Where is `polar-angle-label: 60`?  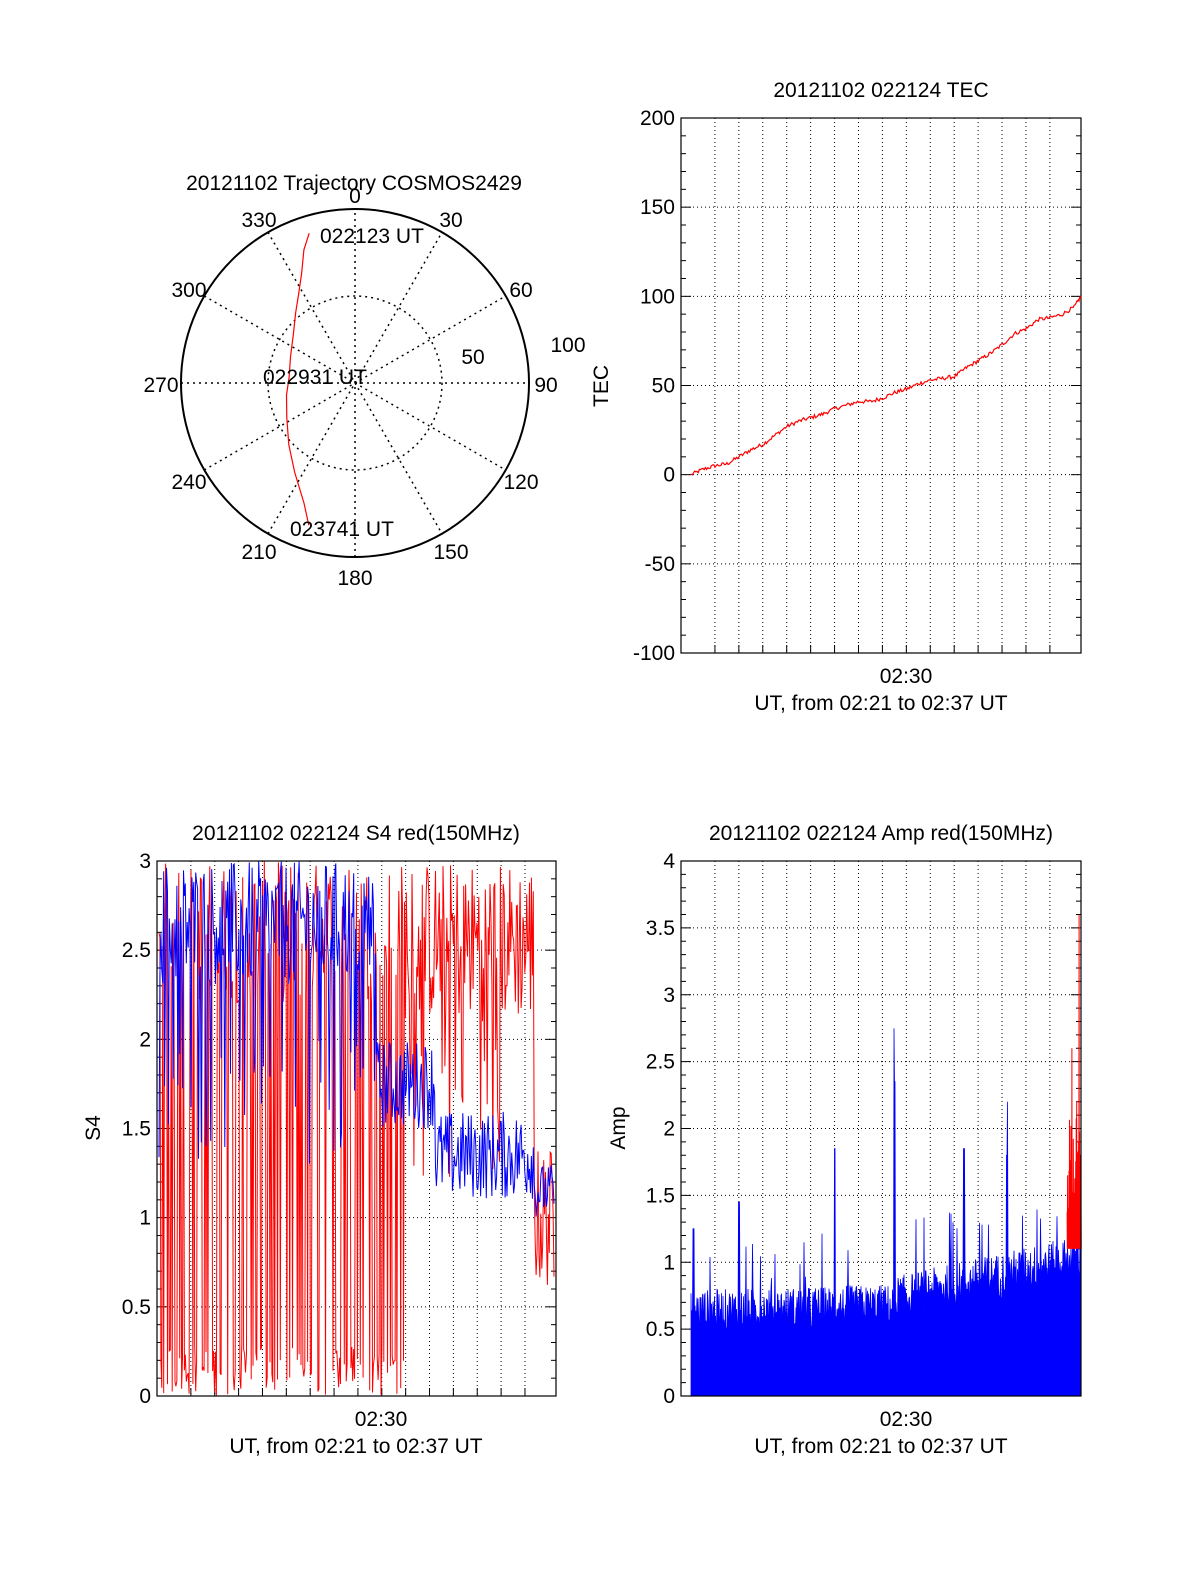
polar-angle-label: 60 is located at coordinates (520, 290).